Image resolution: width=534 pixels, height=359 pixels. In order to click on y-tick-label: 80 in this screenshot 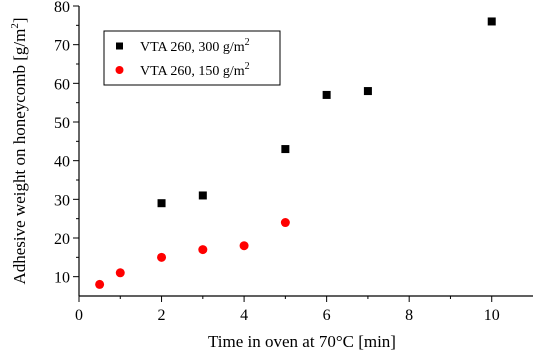, I will do `click(62, 8)`.